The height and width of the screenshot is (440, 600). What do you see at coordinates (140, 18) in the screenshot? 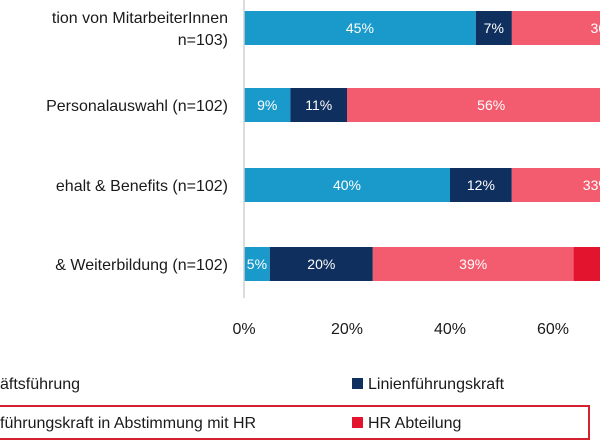
I see `category-label-0-0: tion von MitarbeiterInnen` at bounding box center [140, 18].